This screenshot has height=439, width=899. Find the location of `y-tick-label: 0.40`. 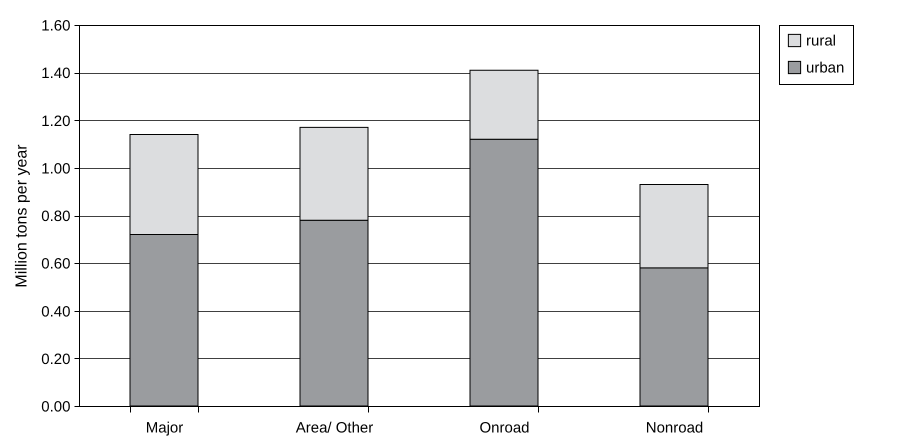

y-tick-label: 0.40 is located at coordinates (55, 311).